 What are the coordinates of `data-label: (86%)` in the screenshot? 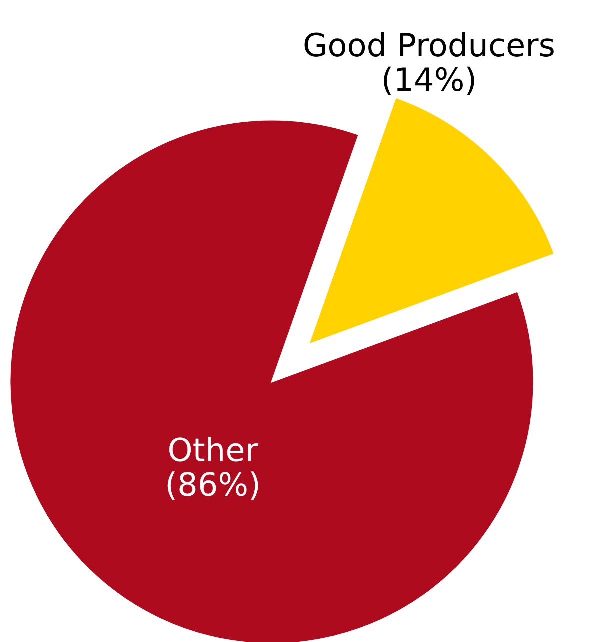 It's located at (213, 486).